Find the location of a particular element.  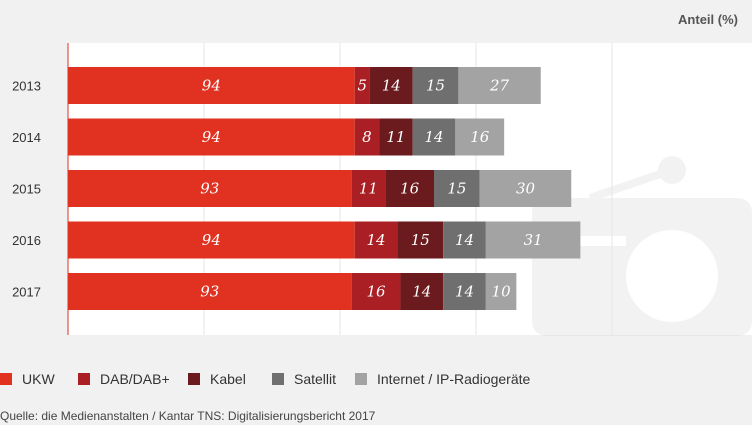

legend-label: Kabel is located at coordinates (228, 379).